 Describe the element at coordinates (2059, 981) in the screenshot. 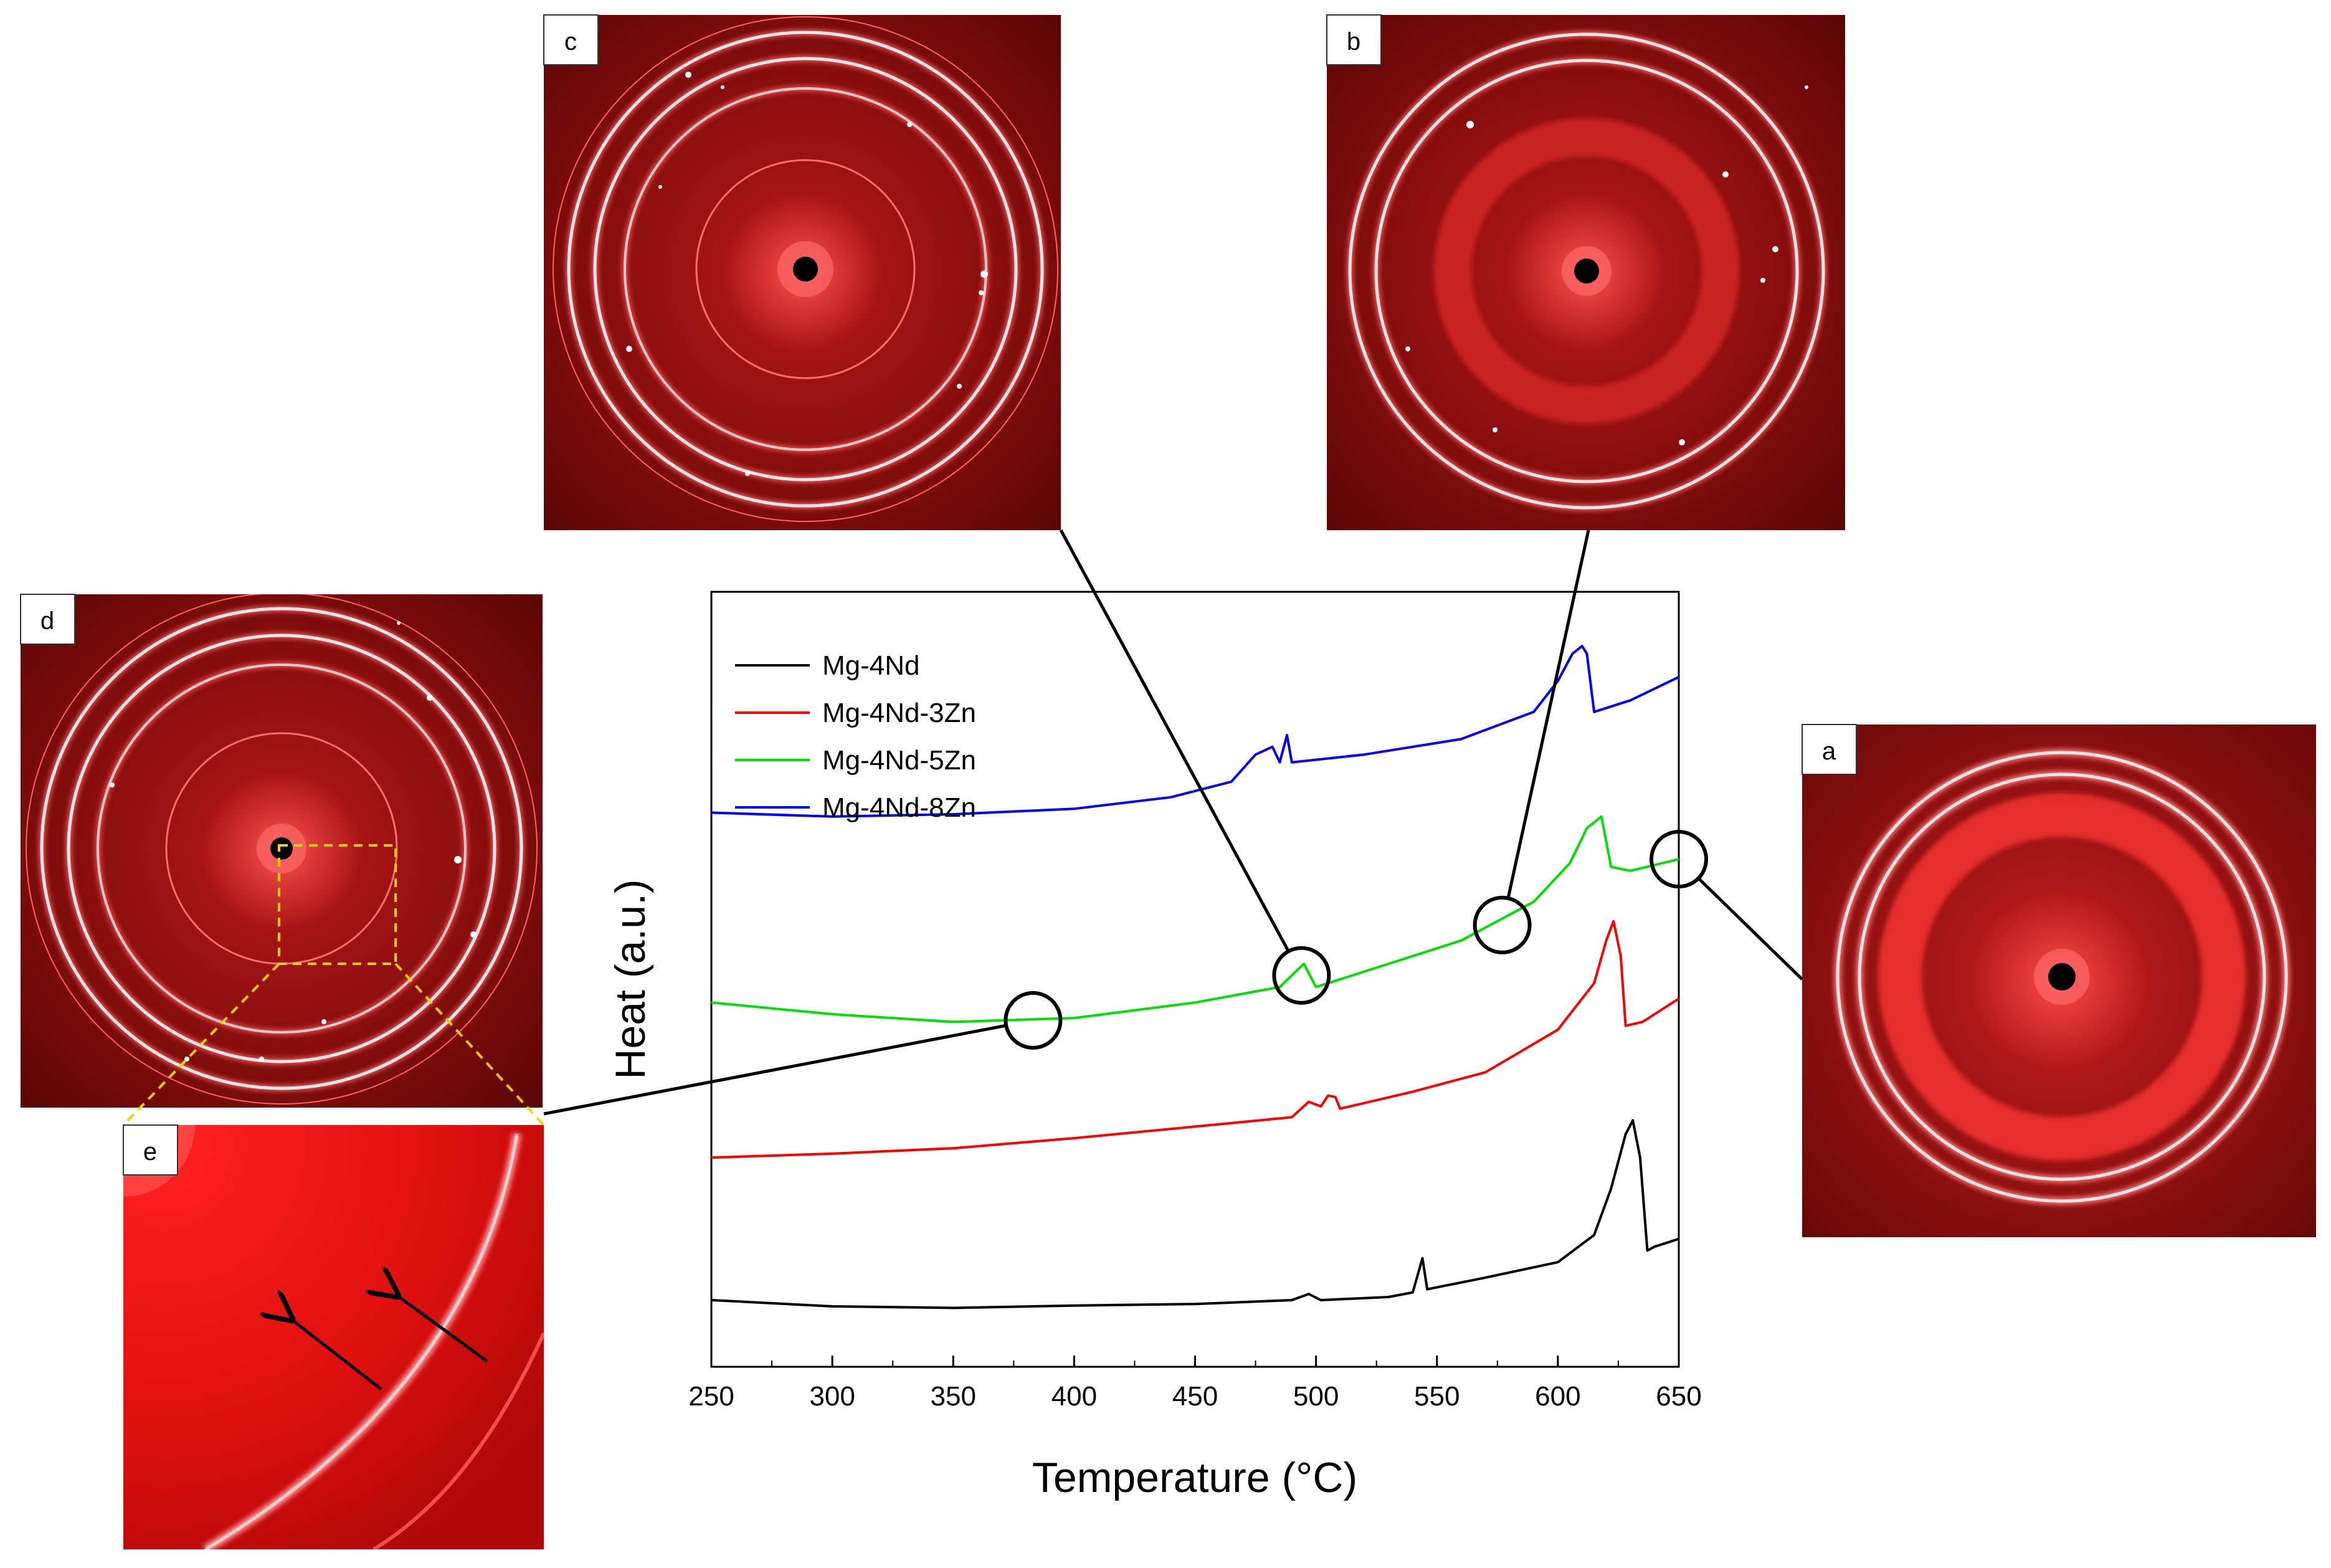

I see `panel-a-diffraction-image` at that location.